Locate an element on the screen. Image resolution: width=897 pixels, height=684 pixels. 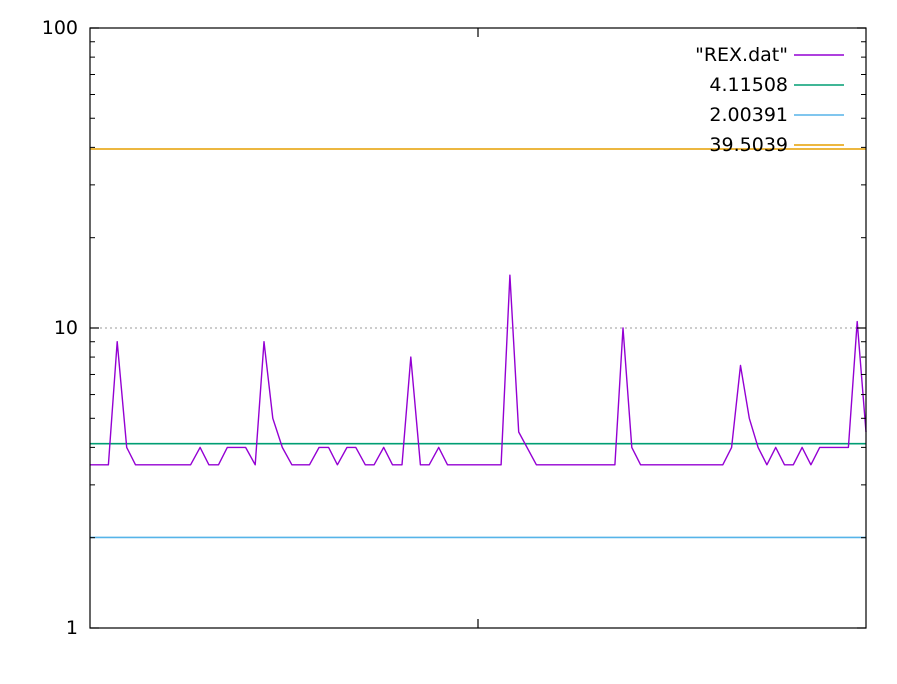
y-tick-label: 10 is located at coordinates (66, 328).